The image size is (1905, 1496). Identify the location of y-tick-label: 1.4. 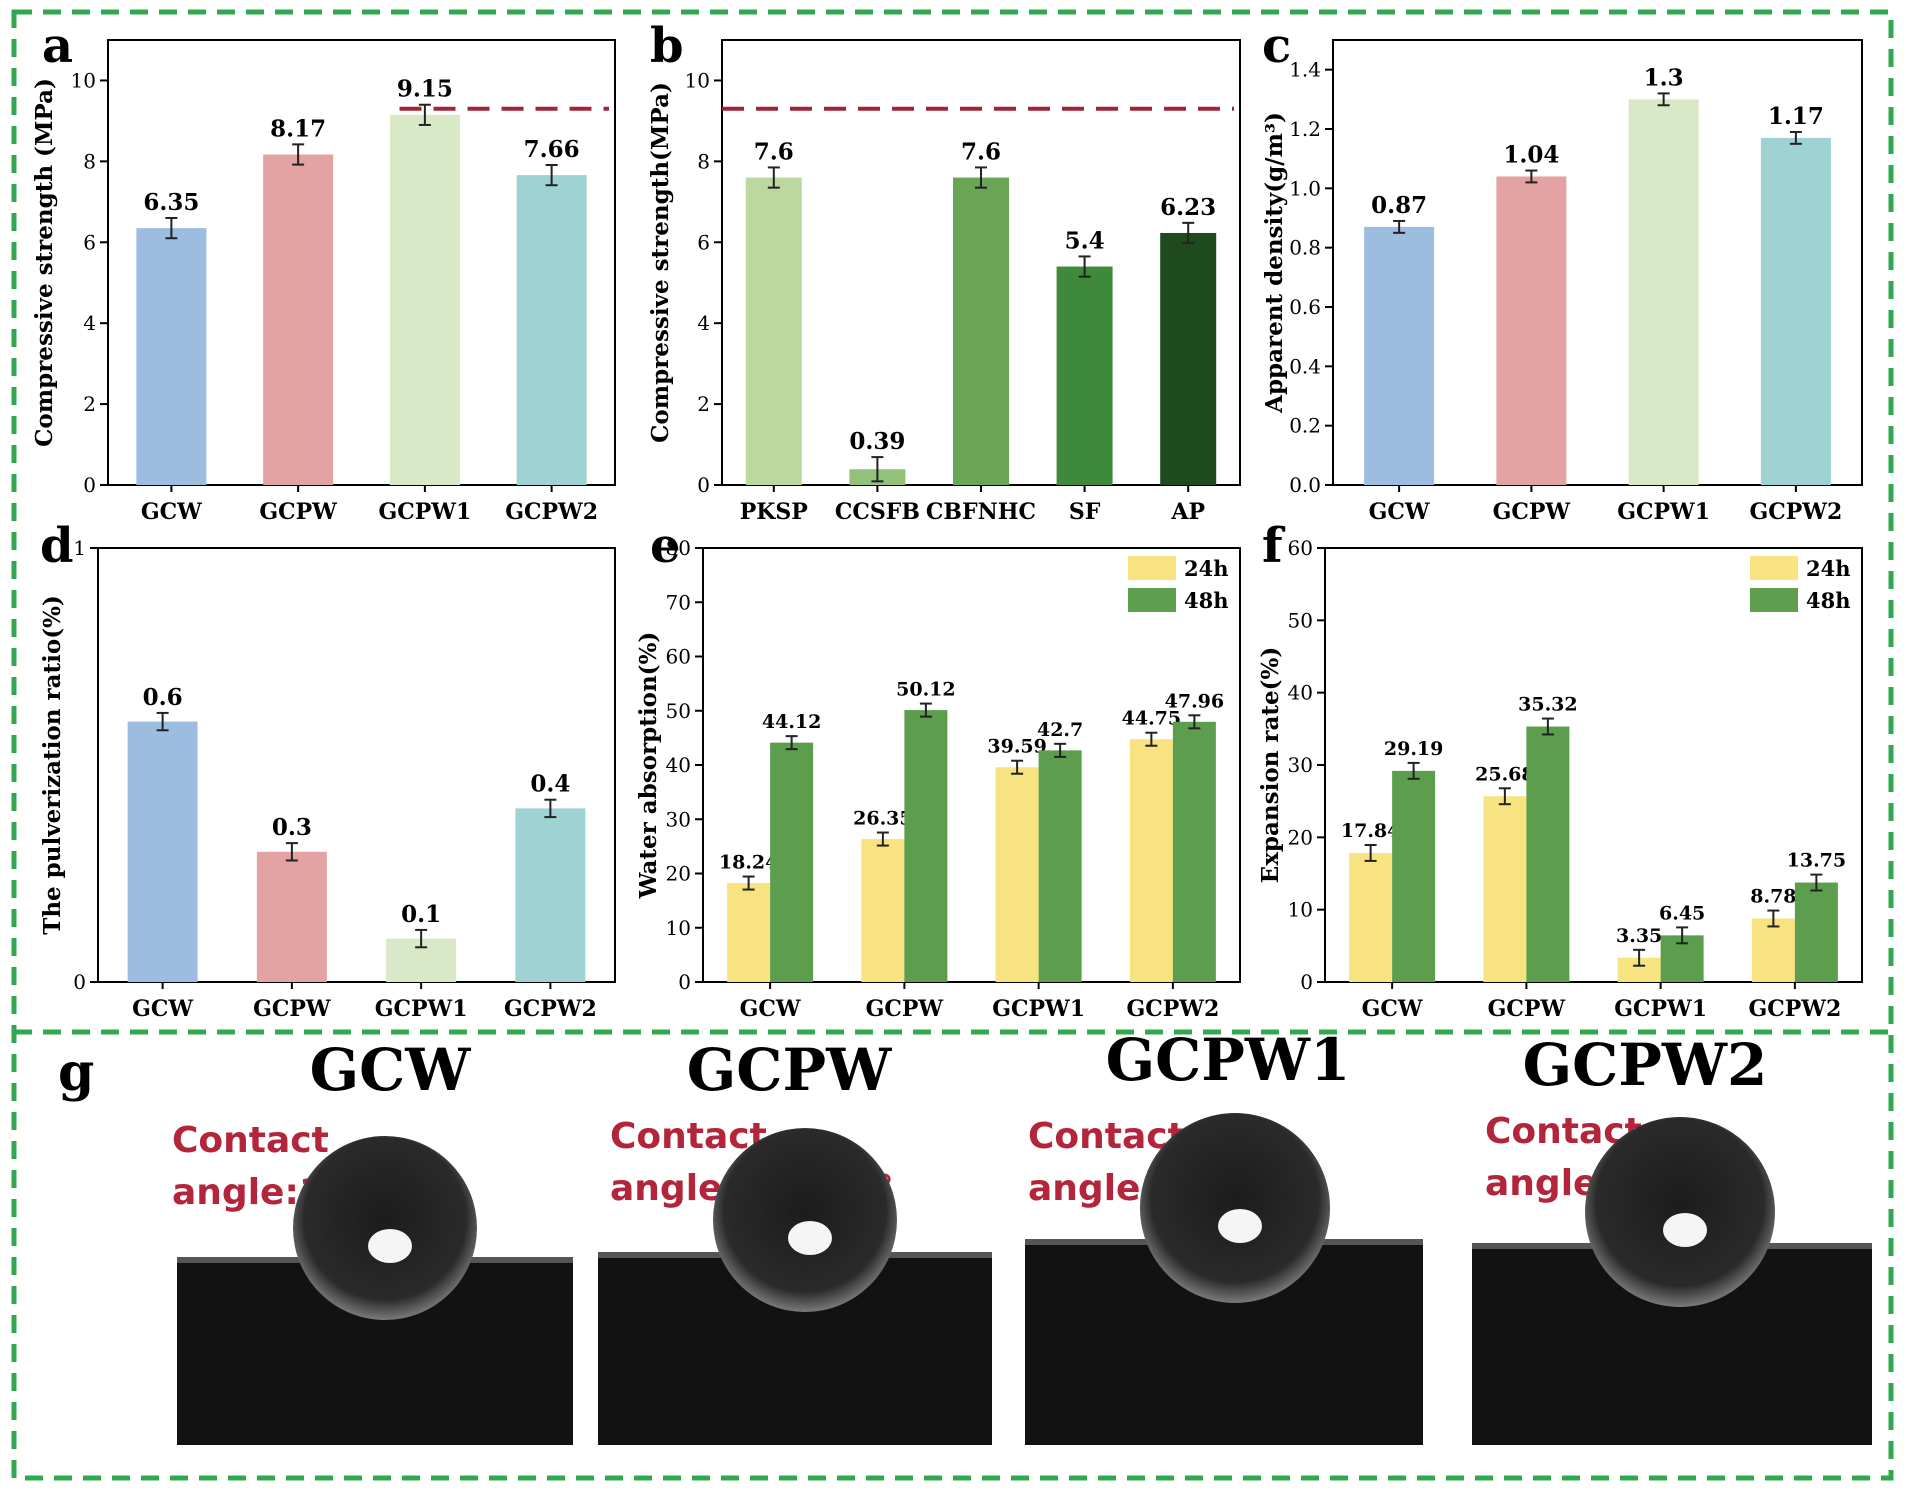
(1305, 70).